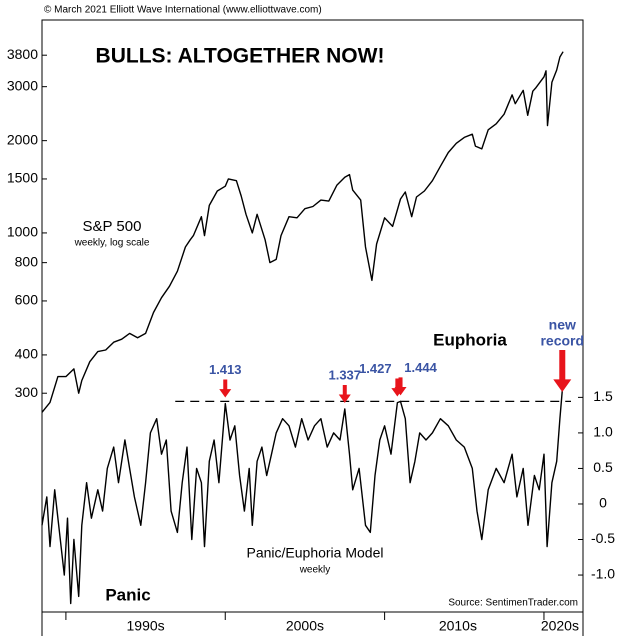 The height and width of the screenshot is (641, 620). I want to click on y-tick-label: 1500, so click(22, 178).